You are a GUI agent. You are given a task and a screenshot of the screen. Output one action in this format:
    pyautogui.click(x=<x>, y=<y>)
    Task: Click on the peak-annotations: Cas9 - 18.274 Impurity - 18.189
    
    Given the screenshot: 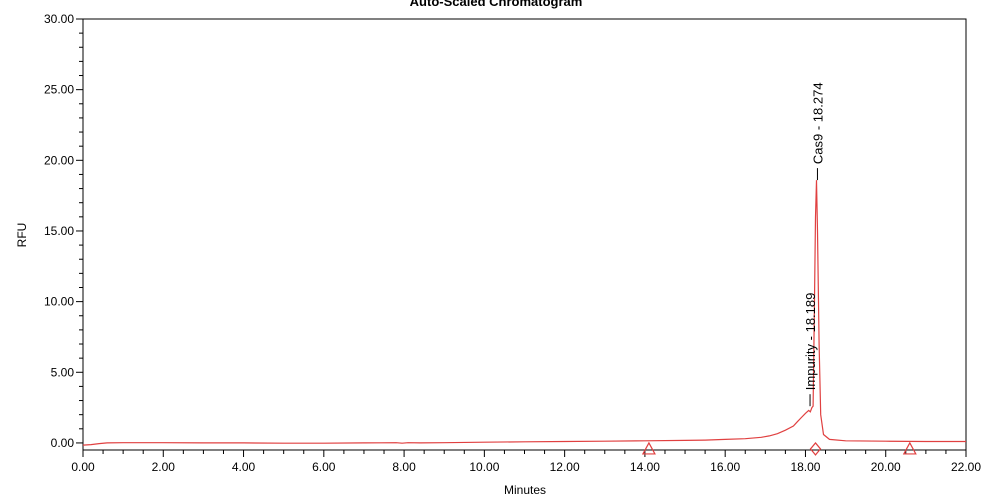 What is the action you would take?
    pyautogui.click(x=814, y=244)
    